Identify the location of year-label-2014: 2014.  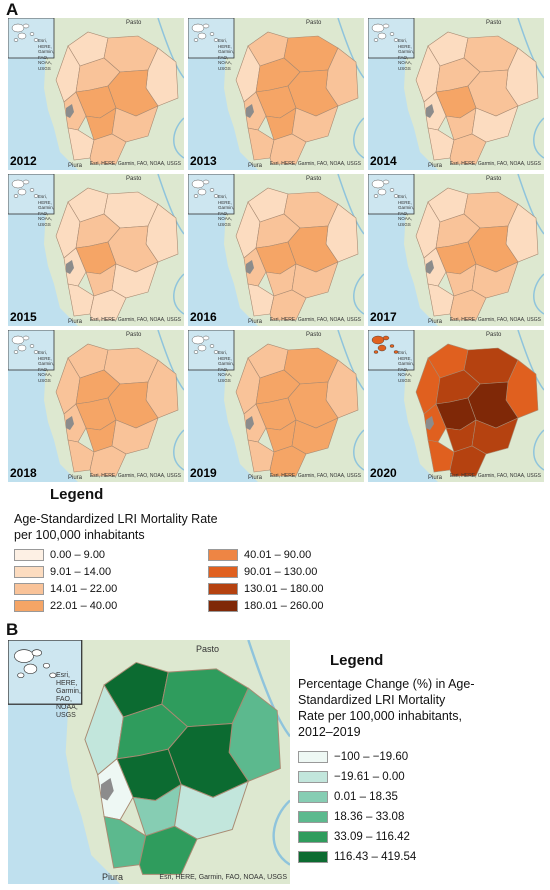
(383, 161).